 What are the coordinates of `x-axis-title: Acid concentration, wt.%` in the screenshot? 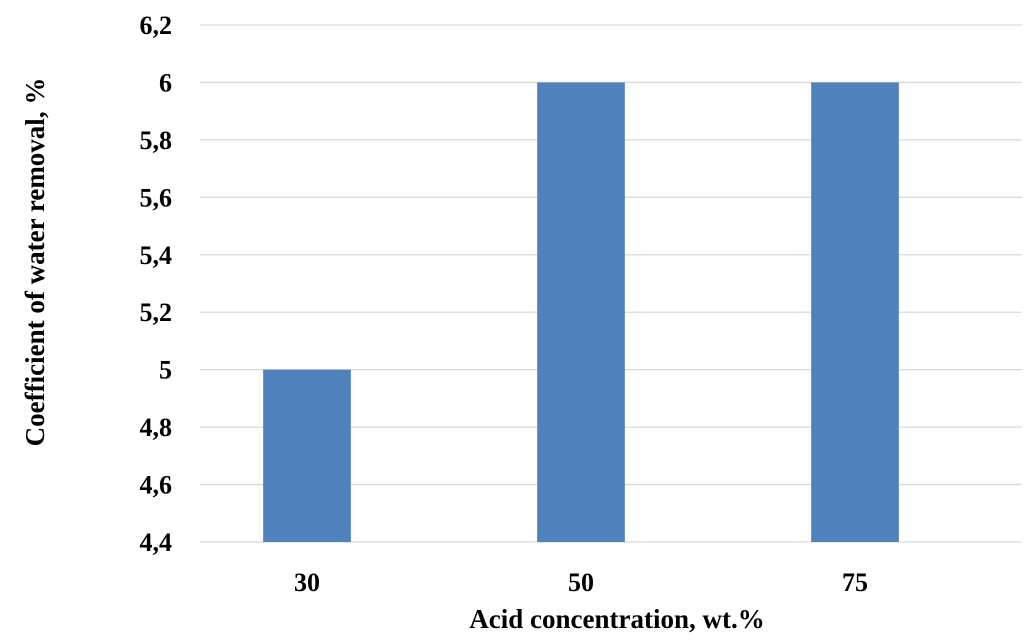 It's located at (616, 619).